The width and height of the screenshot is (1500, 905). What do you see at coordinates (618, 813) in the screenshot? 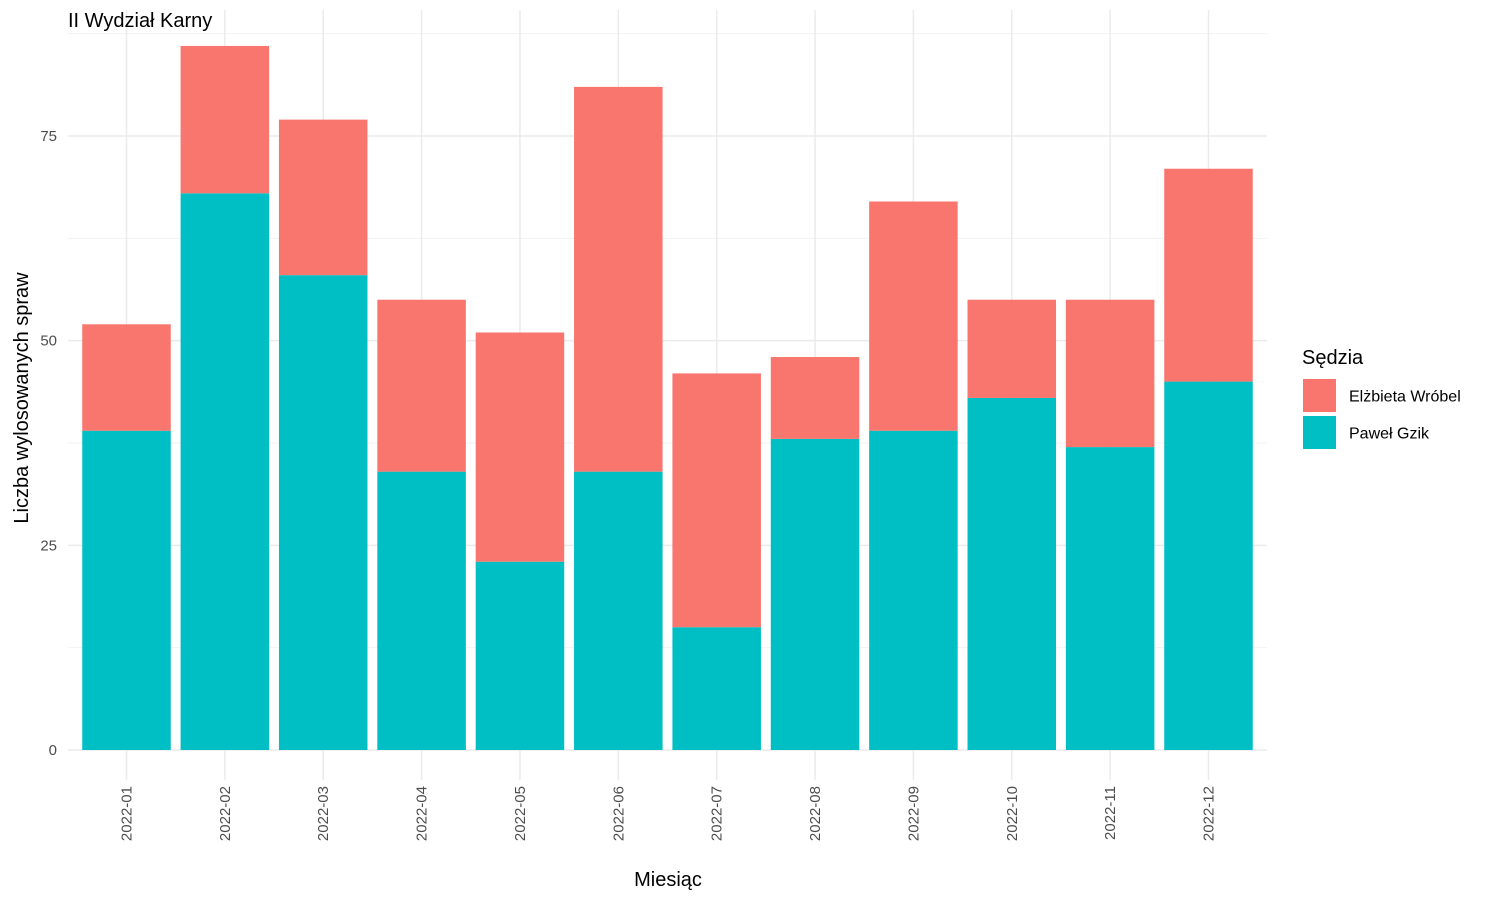
I see `x-tick-label: 2022-06` at bounding box center [618, 813].